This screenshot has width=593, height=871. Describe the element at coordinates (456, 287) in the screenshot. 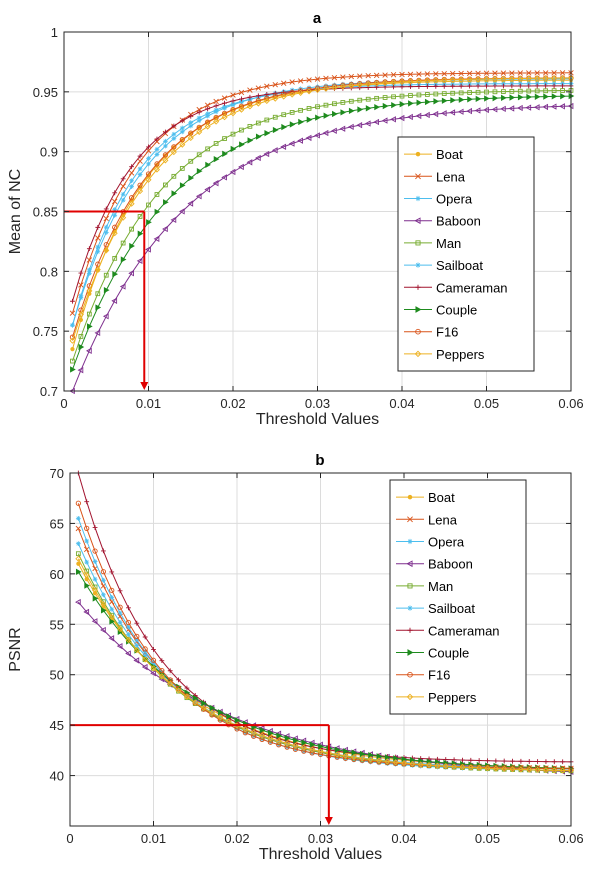

I see `legend-entry: Cameraman` at that location.